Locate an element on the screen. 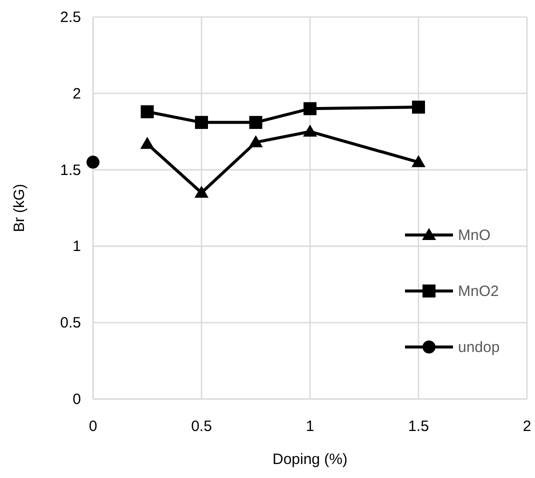 This screenshot has height=478, width=535. y-tick-label: 0.5 is located at coordinates (70, 323).